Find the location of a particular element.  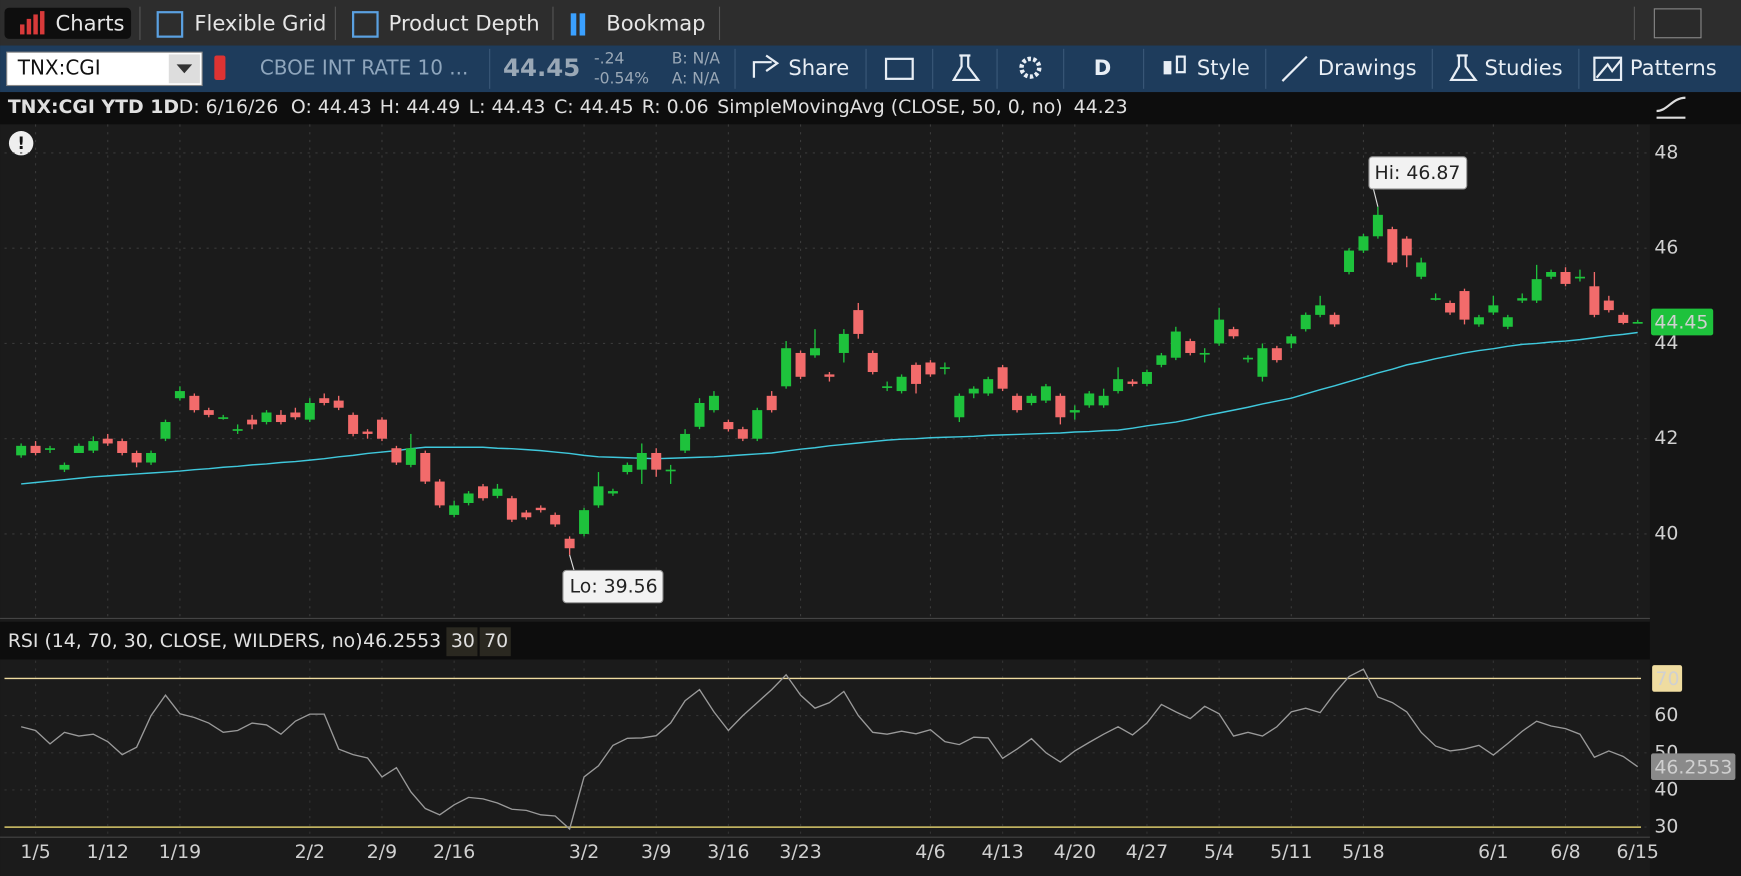

window-button is located at coordinates (1677, 23).